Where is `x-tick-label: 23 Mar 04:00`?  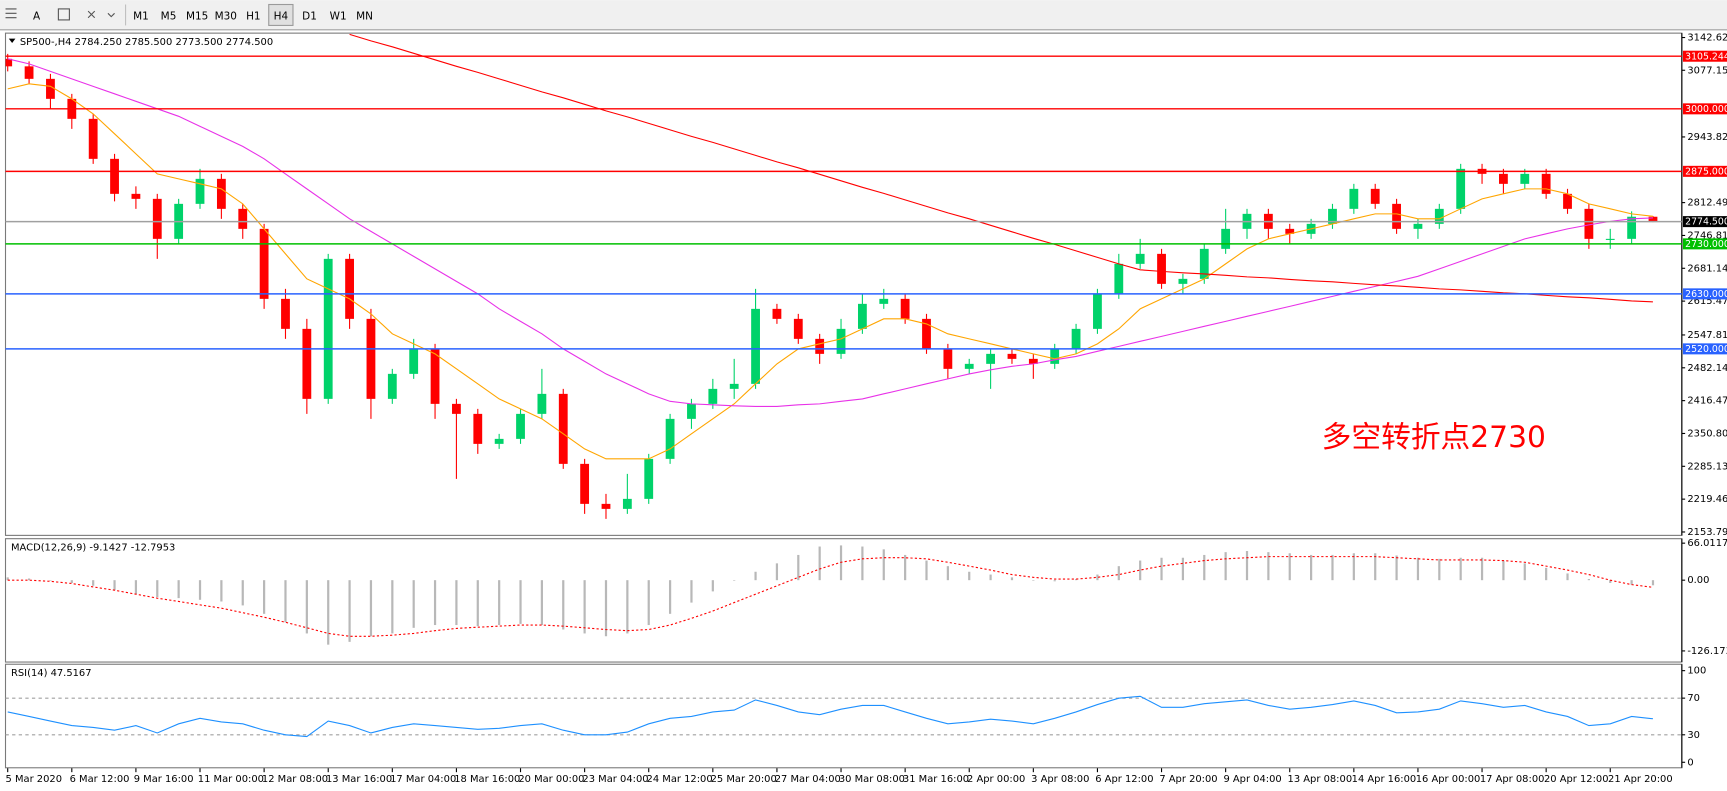
x-tick-label: 23 Mar 04:00 is located at coordinates (615, 779).